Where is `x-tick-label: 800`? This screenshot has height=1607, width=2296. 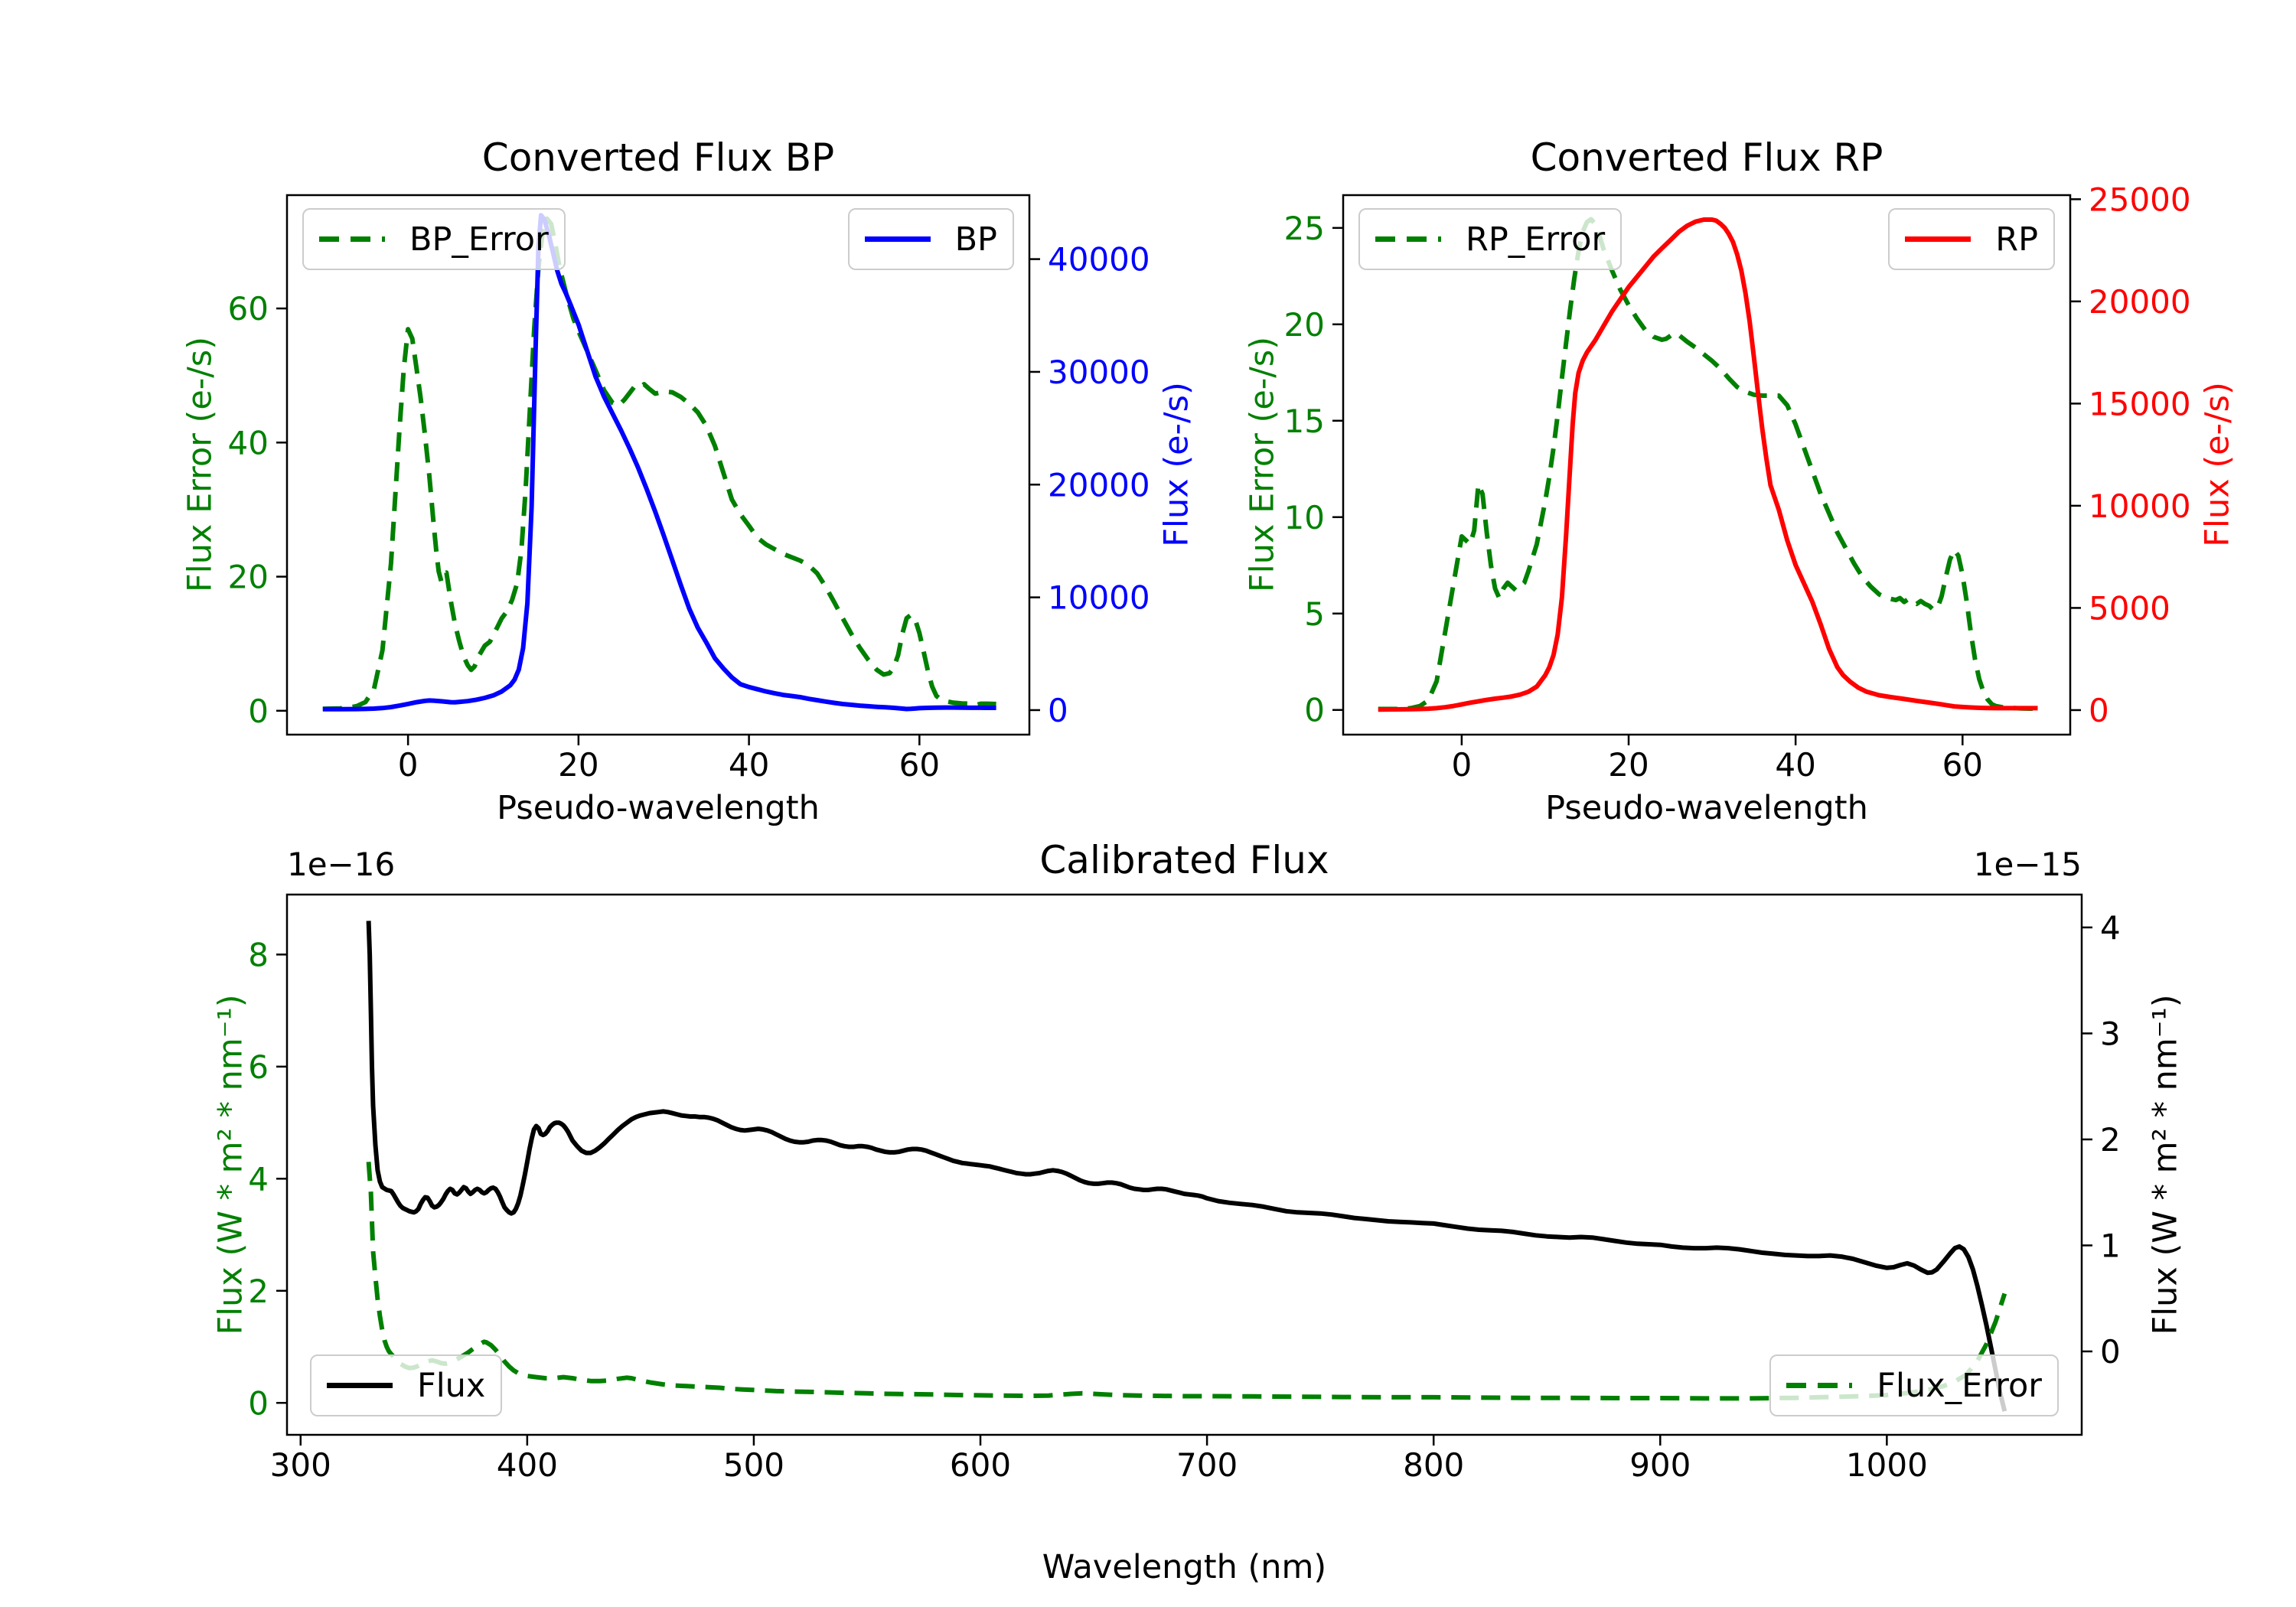
x-tick-label: 800 is located at coordinates (1433, 1465).